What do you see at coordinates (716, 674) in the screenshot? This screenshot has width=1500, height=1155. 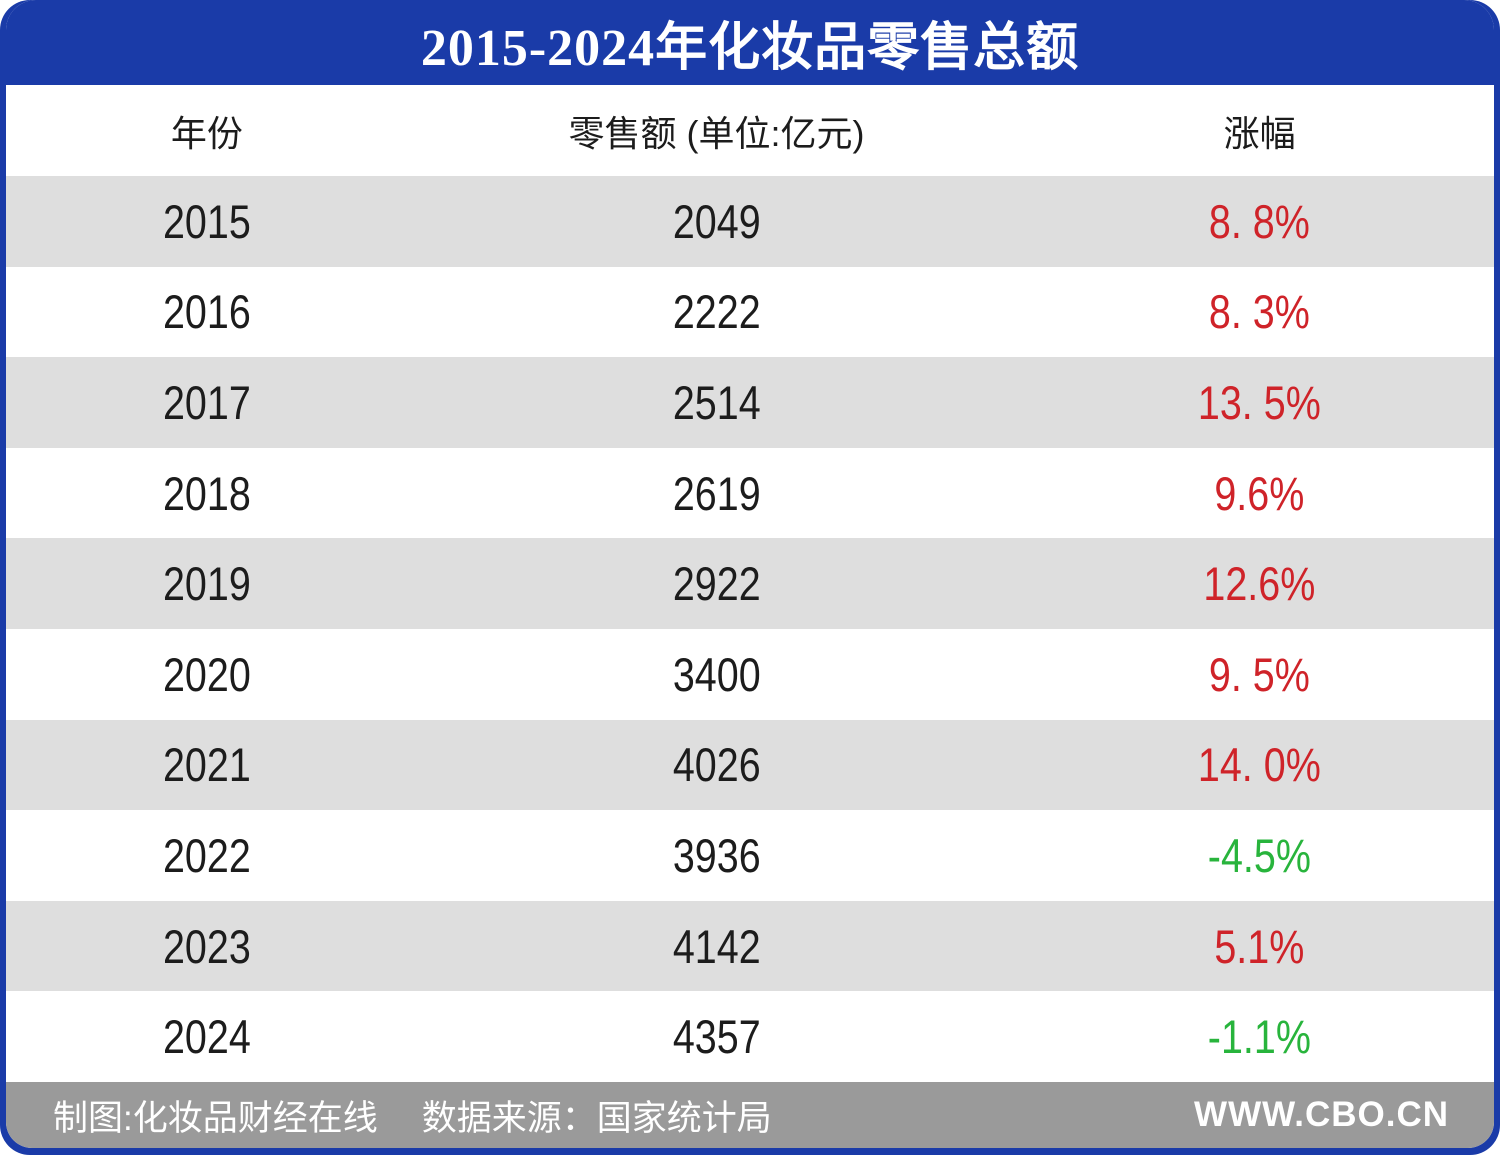 I see `retail-cell: 3400` at bounding box center [716, 674].